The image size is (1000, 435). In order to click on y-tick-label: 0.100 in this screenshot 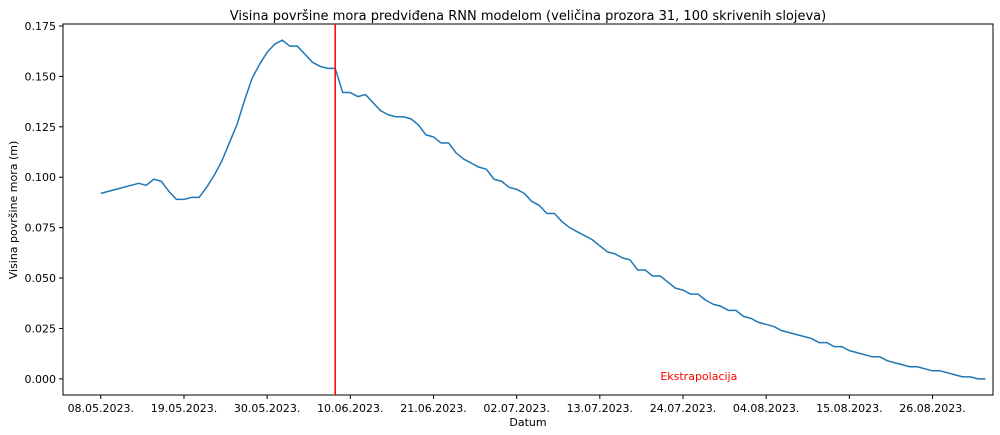, I will do `click(41, 177)`.